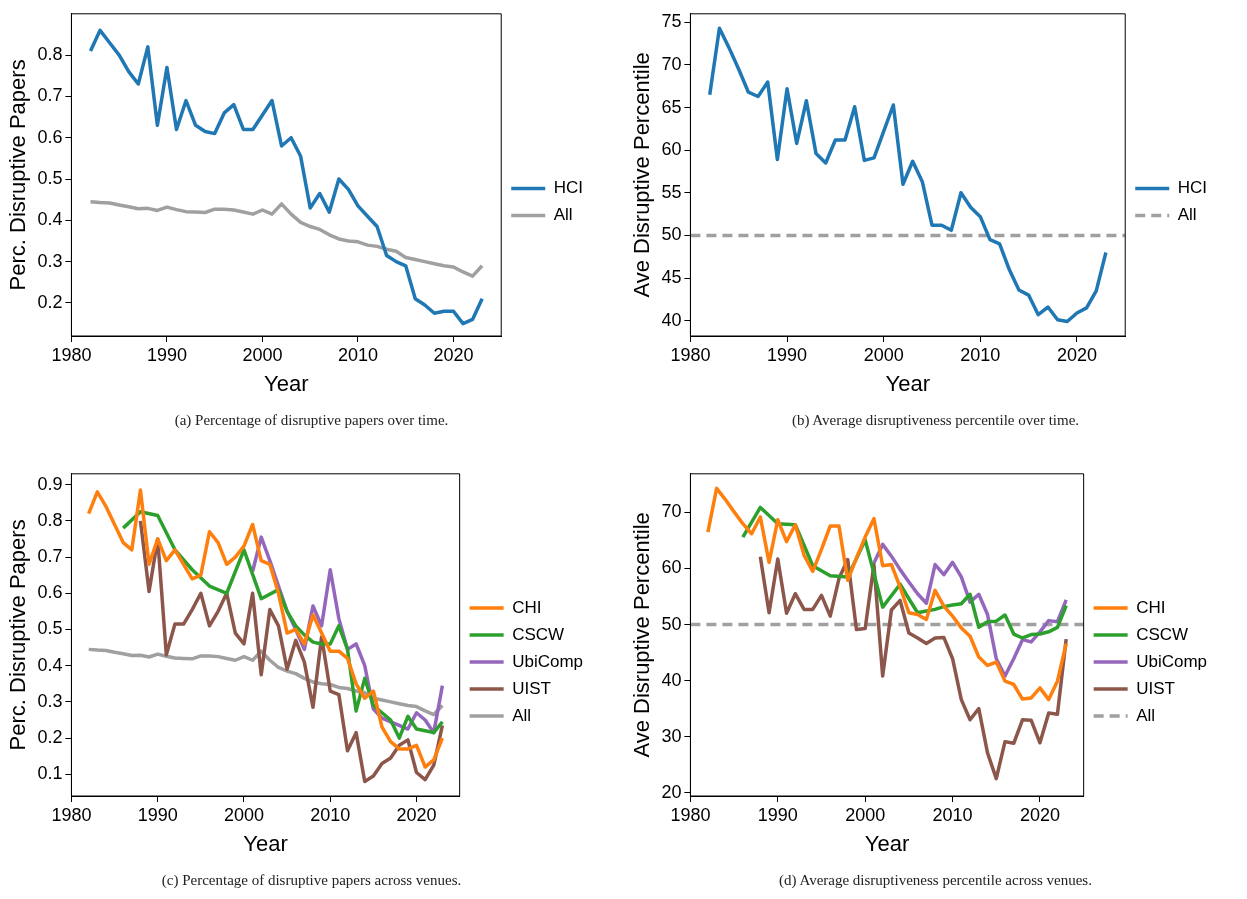 This screenshot has height=899, width=1247. I want to click on text: (a) Percentage of disruptive papers over time., so click(311, 420).